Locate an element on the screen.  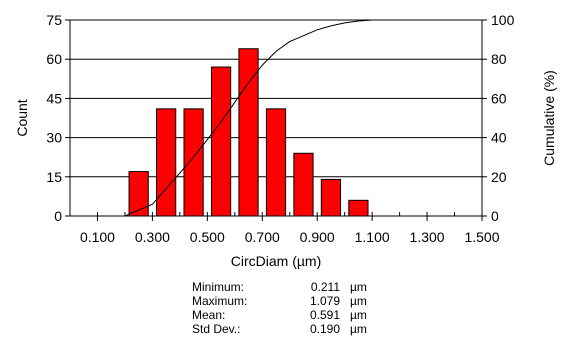
x-tick-label: 1.100 is located at coordinates (372, 237).